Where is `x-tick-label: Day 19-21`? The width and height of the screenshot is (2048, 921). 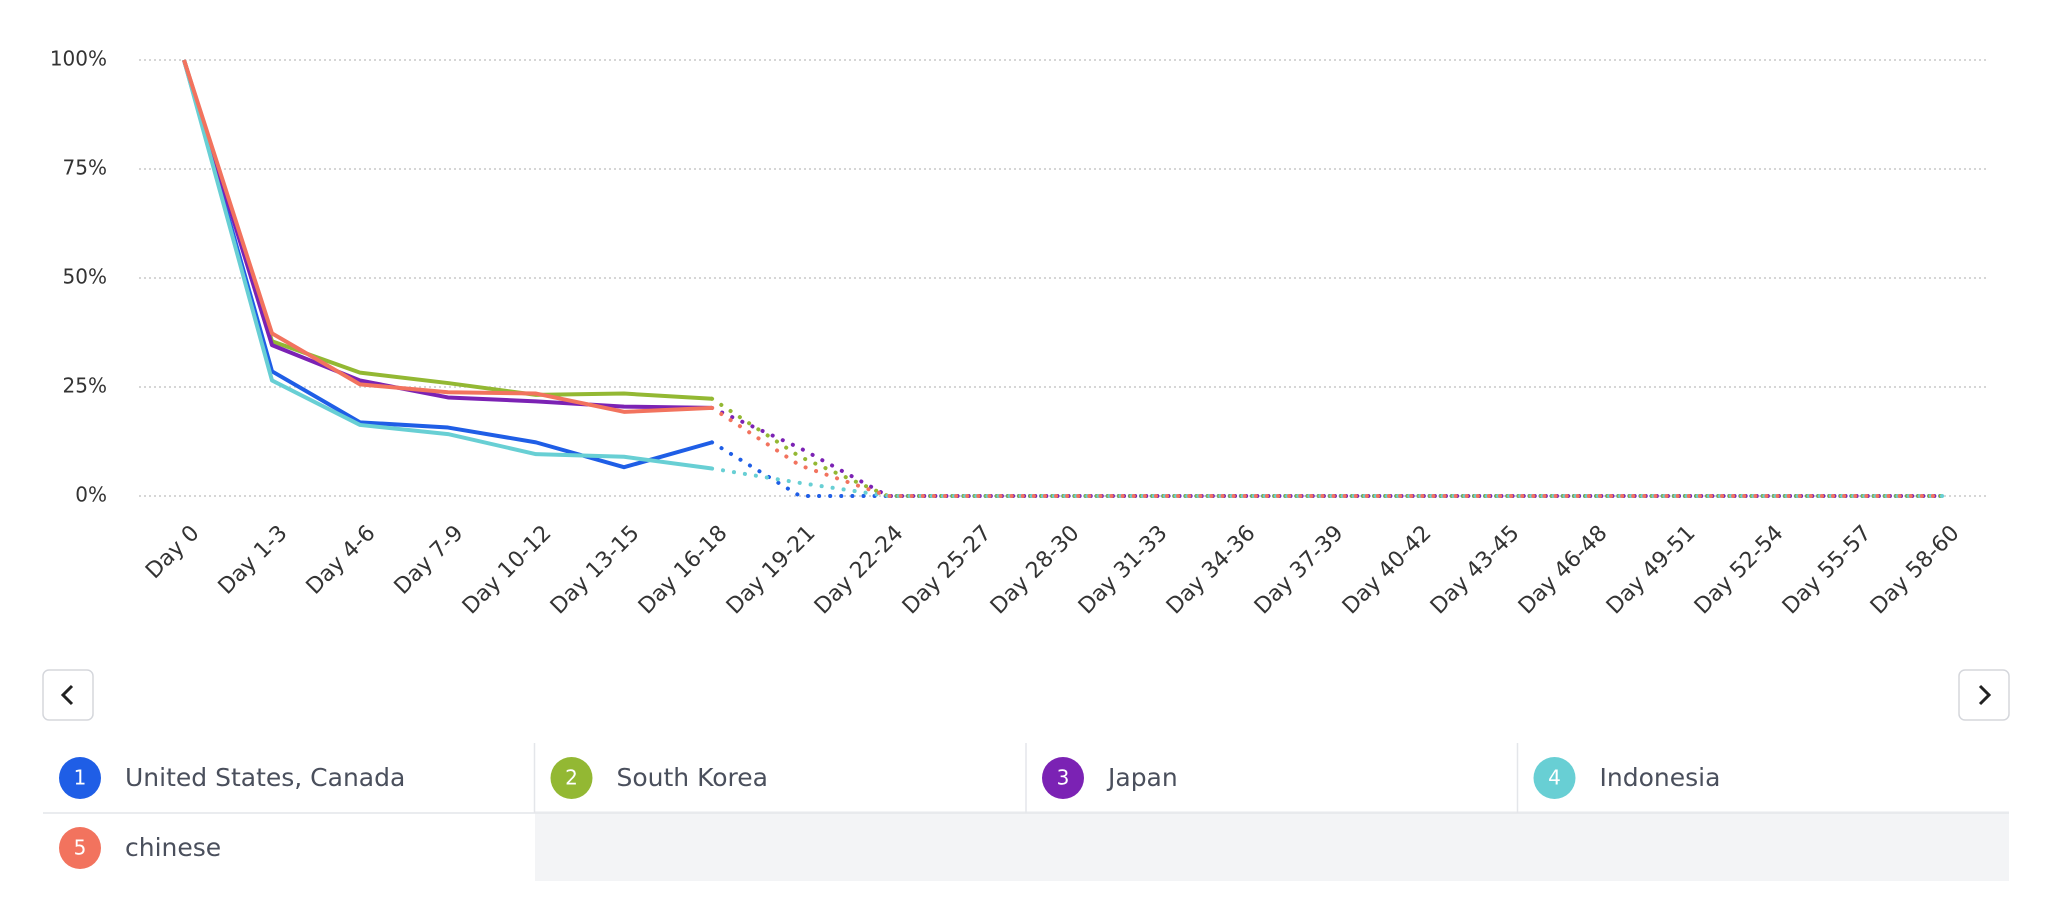 x-tick-label: Day 19-21 is located at coordinates (771, 570).